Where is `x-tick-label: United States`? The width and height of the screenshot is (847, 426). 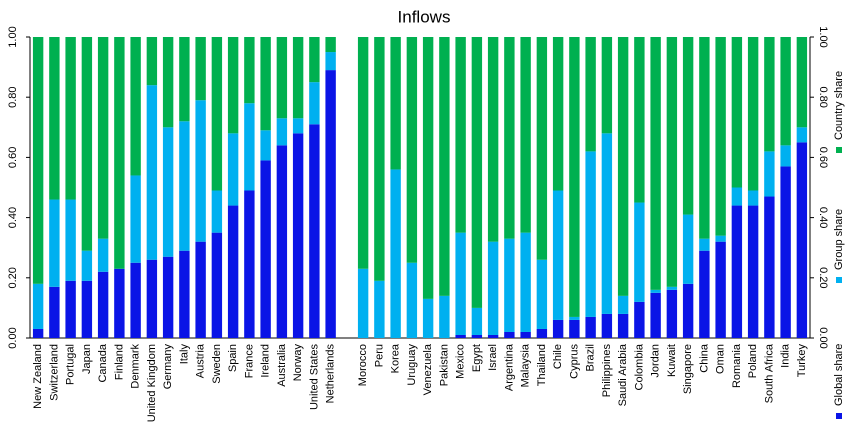
x-tick-label: United States is located at coordinates (314, 377).